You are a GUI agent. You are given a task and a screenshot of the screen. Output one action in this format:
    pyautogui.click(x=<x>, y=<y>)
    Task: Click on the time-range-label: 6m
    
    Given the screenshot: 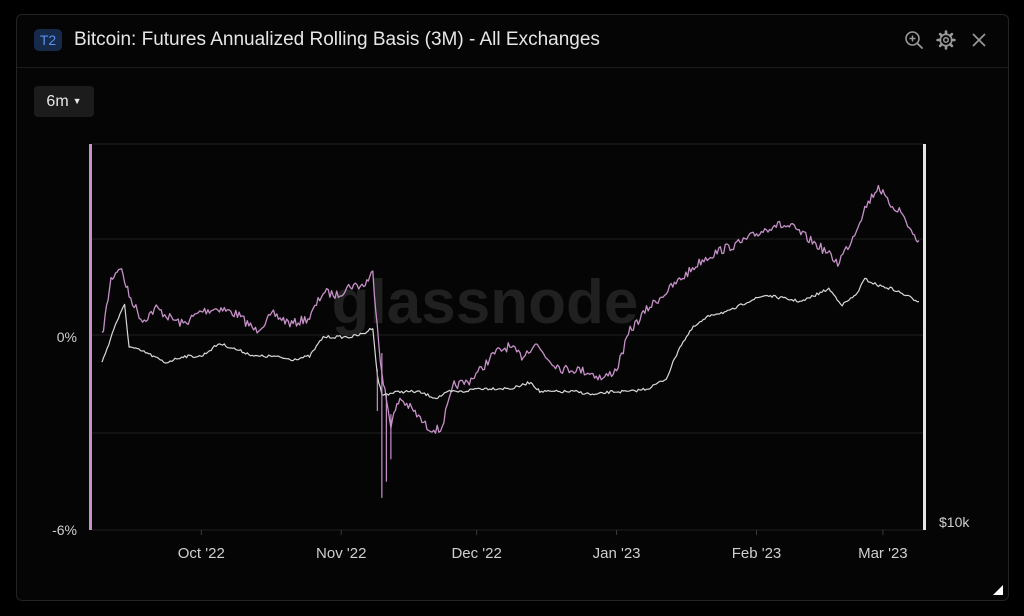 What is the action you would take?
    pyautogui.click(x=57, y=101)
    